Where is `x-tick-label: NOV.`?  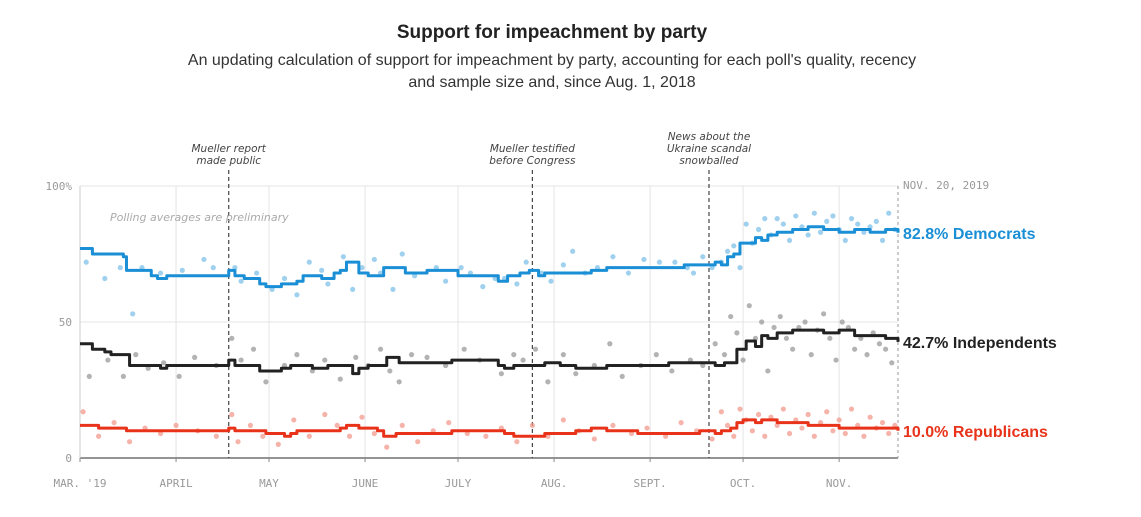
x-tick-label: NOV. is located at coordinates (839, 483).